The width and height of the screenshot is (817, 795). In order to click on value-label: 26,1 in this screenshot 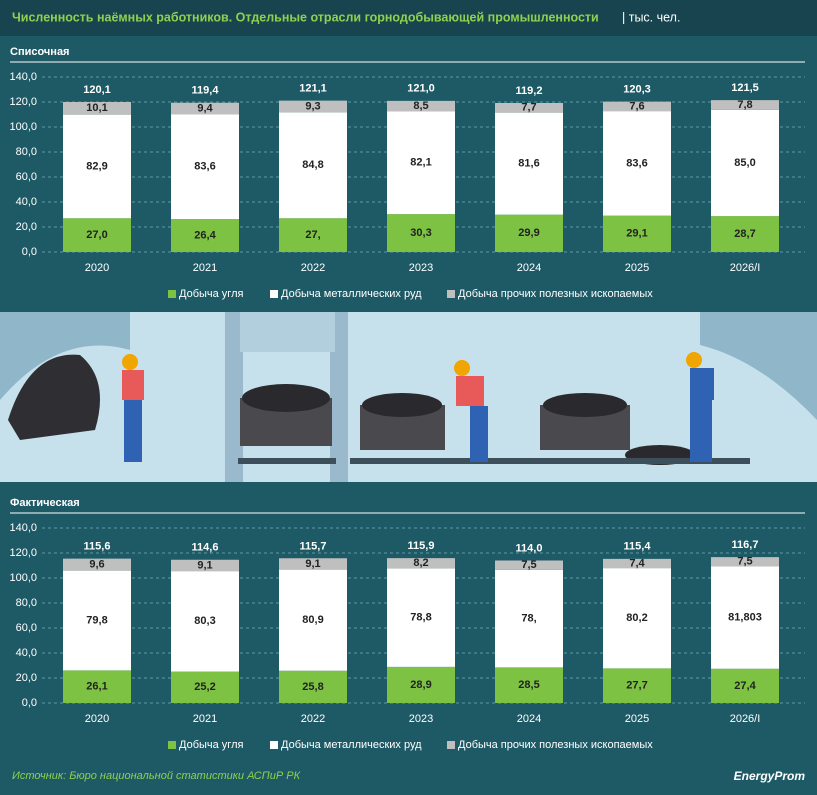, I will do `click(96, 687)`.